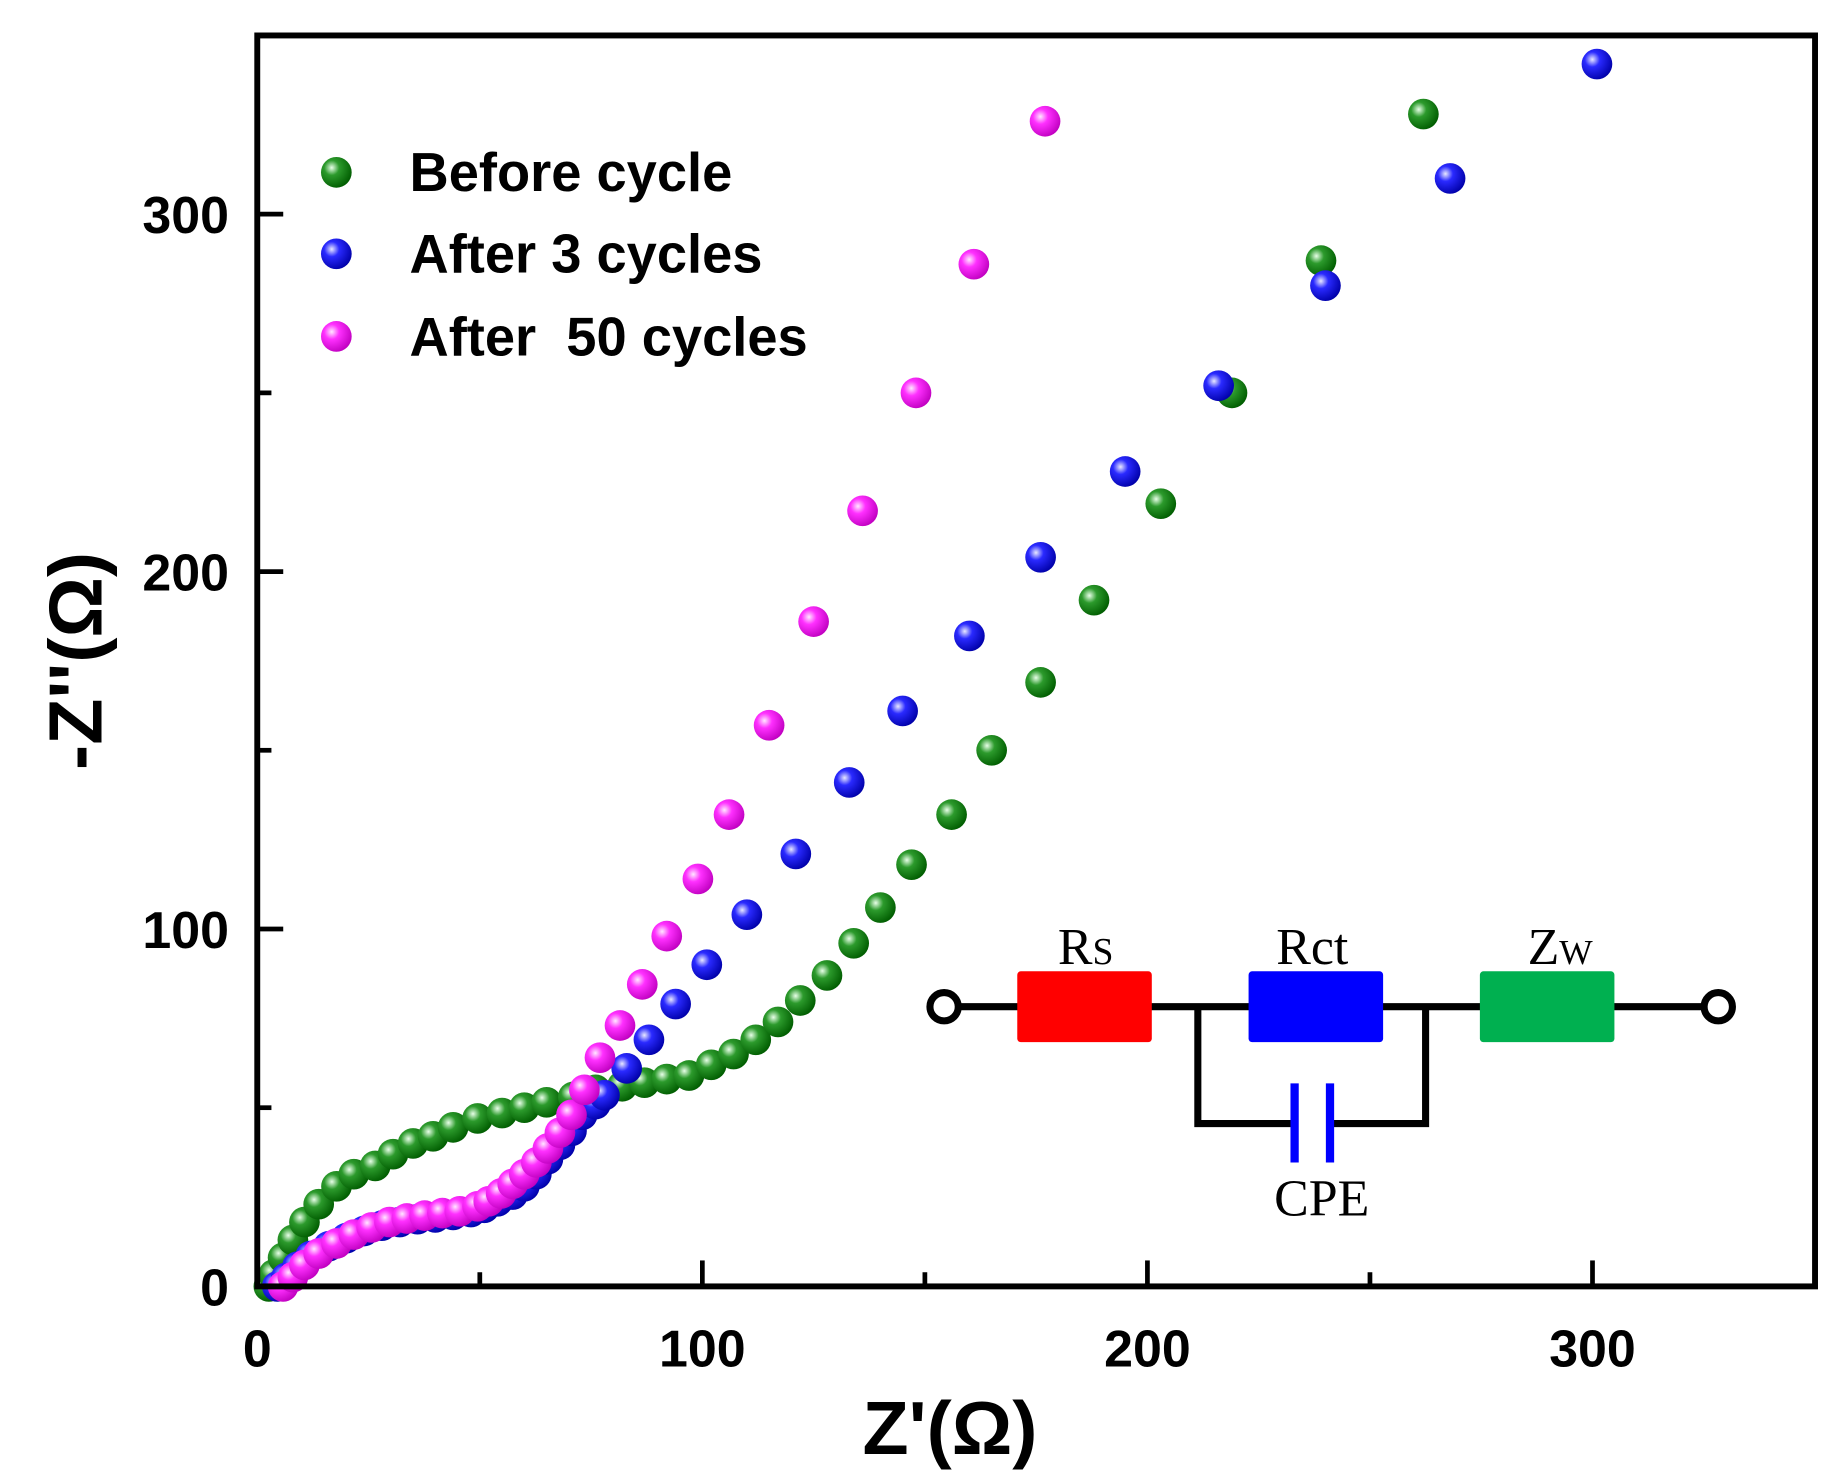 This screenshot has height=1480, width=1841. Describe the element at coordinates (257, 1350) in the screenshot. I see `x-tick-label: 0` at that location.